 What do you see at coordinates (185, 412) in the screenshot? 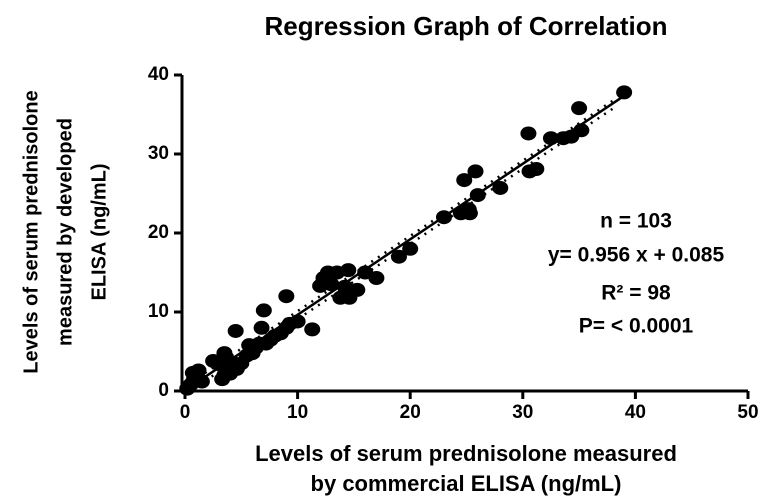
I see `x-tick-label: 0` at bounding box center [185, 412].